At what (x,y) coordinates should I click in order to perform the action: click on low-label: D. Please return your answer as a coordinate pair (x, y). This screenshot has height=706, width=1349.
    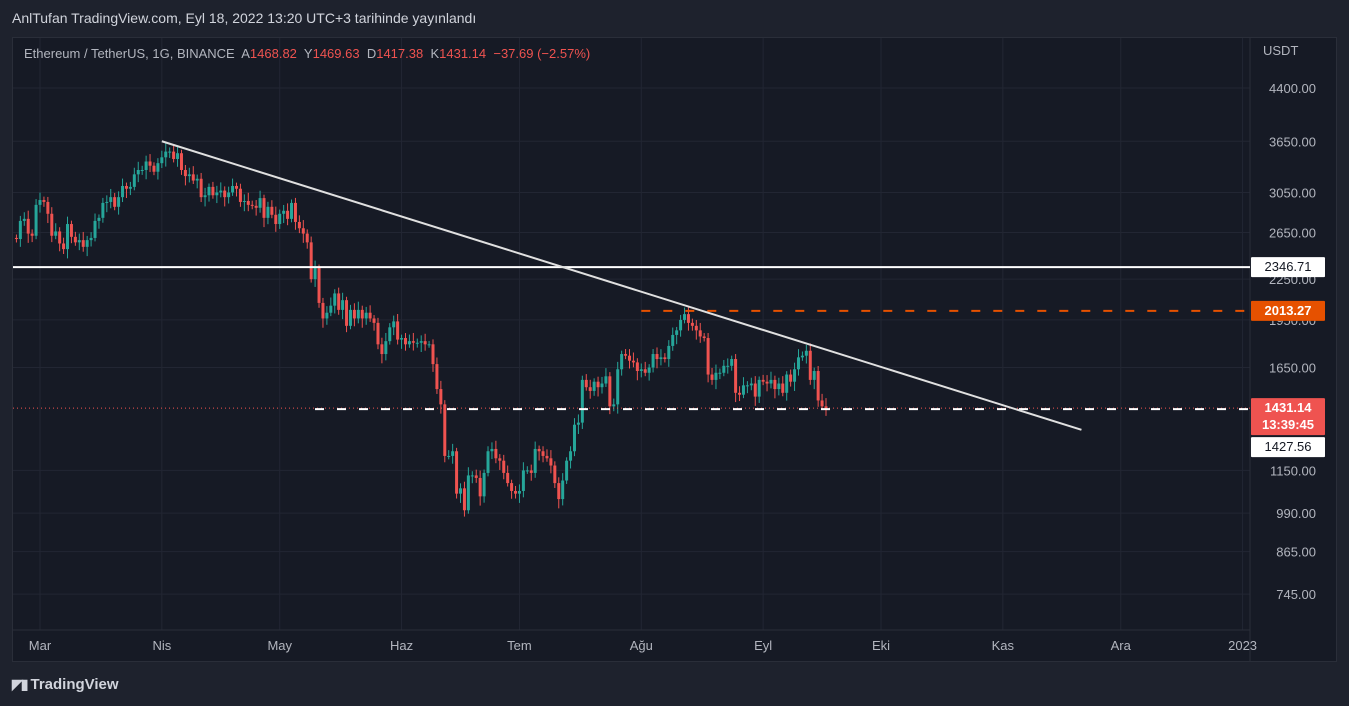
    Looking at the image, I should click on (371, 53).